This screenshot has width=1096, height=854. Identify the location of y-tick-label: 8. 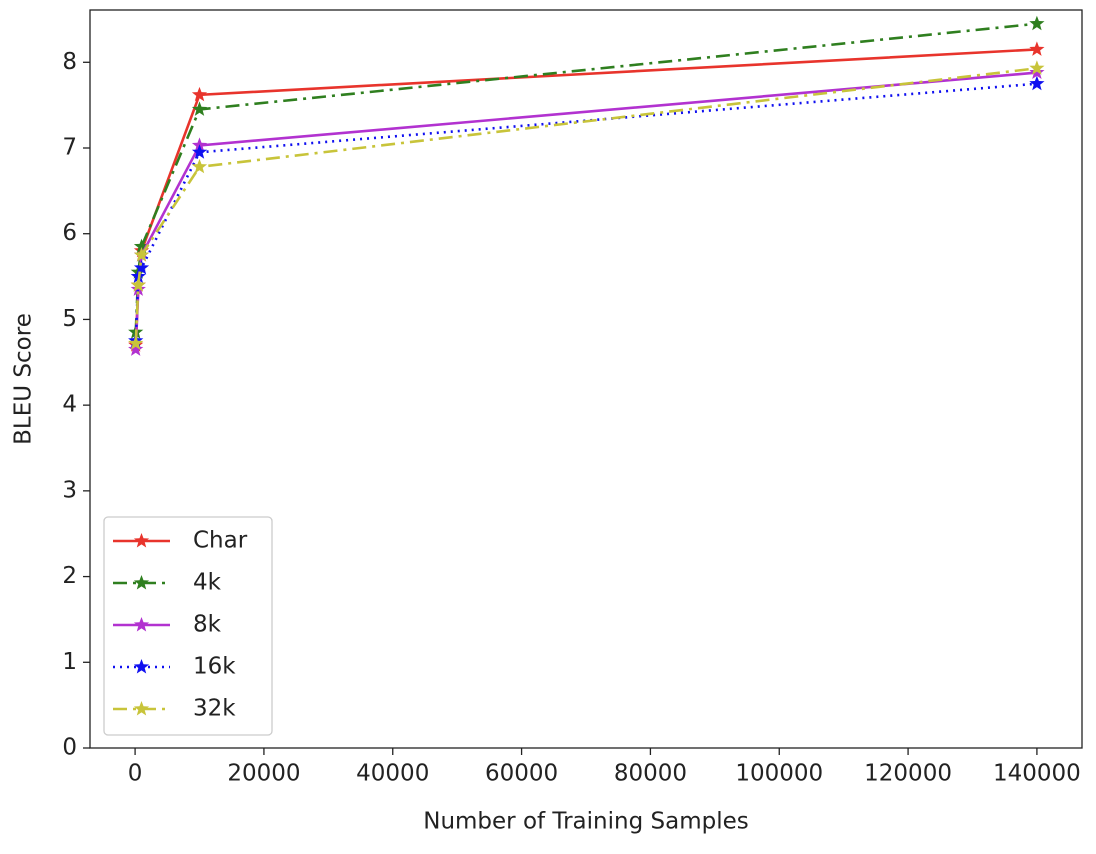
(69, 62).